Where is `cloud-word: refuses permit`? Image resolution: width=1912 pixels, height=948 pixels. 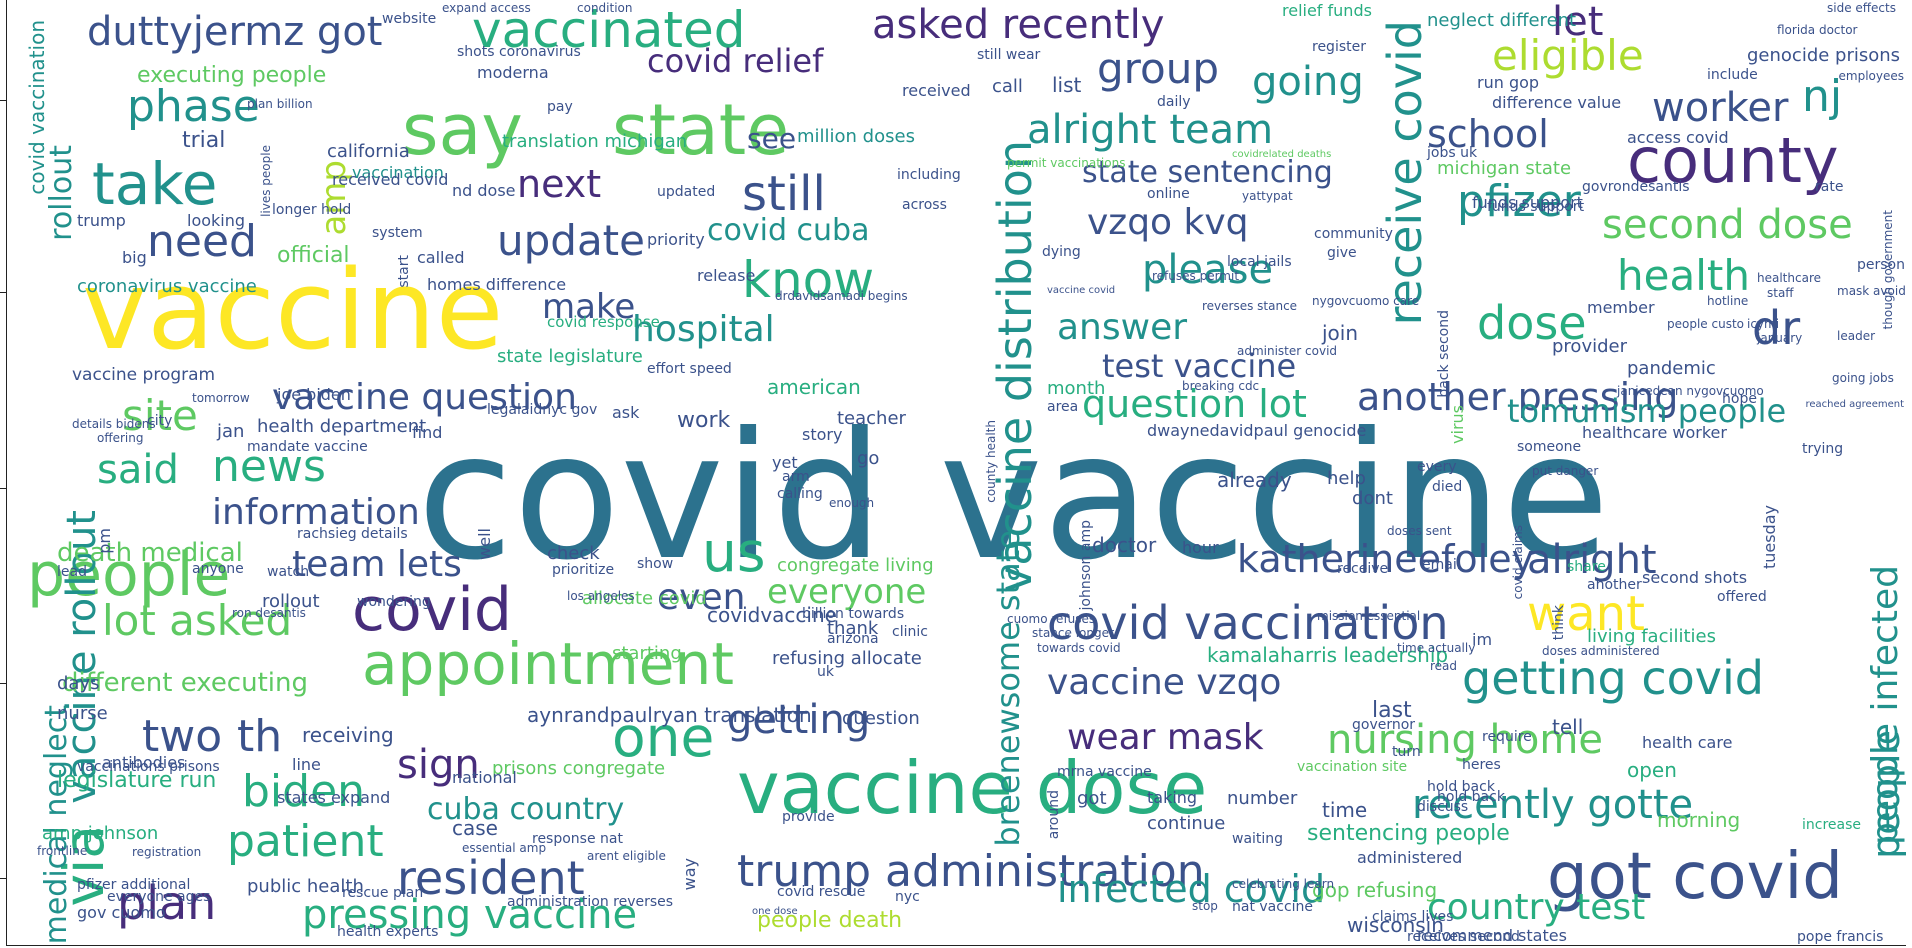
cloud-word: refuses permit is located at coordinates (1196, 276).